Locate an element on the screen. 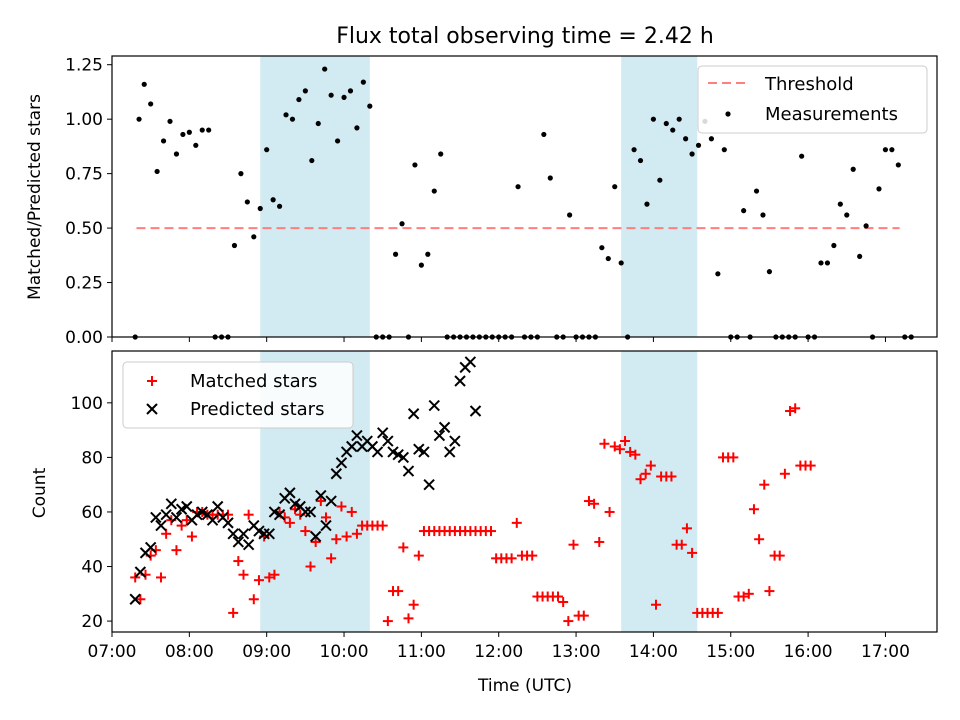  y-tick-label: 0.75 is located at coordinates (84, 175).